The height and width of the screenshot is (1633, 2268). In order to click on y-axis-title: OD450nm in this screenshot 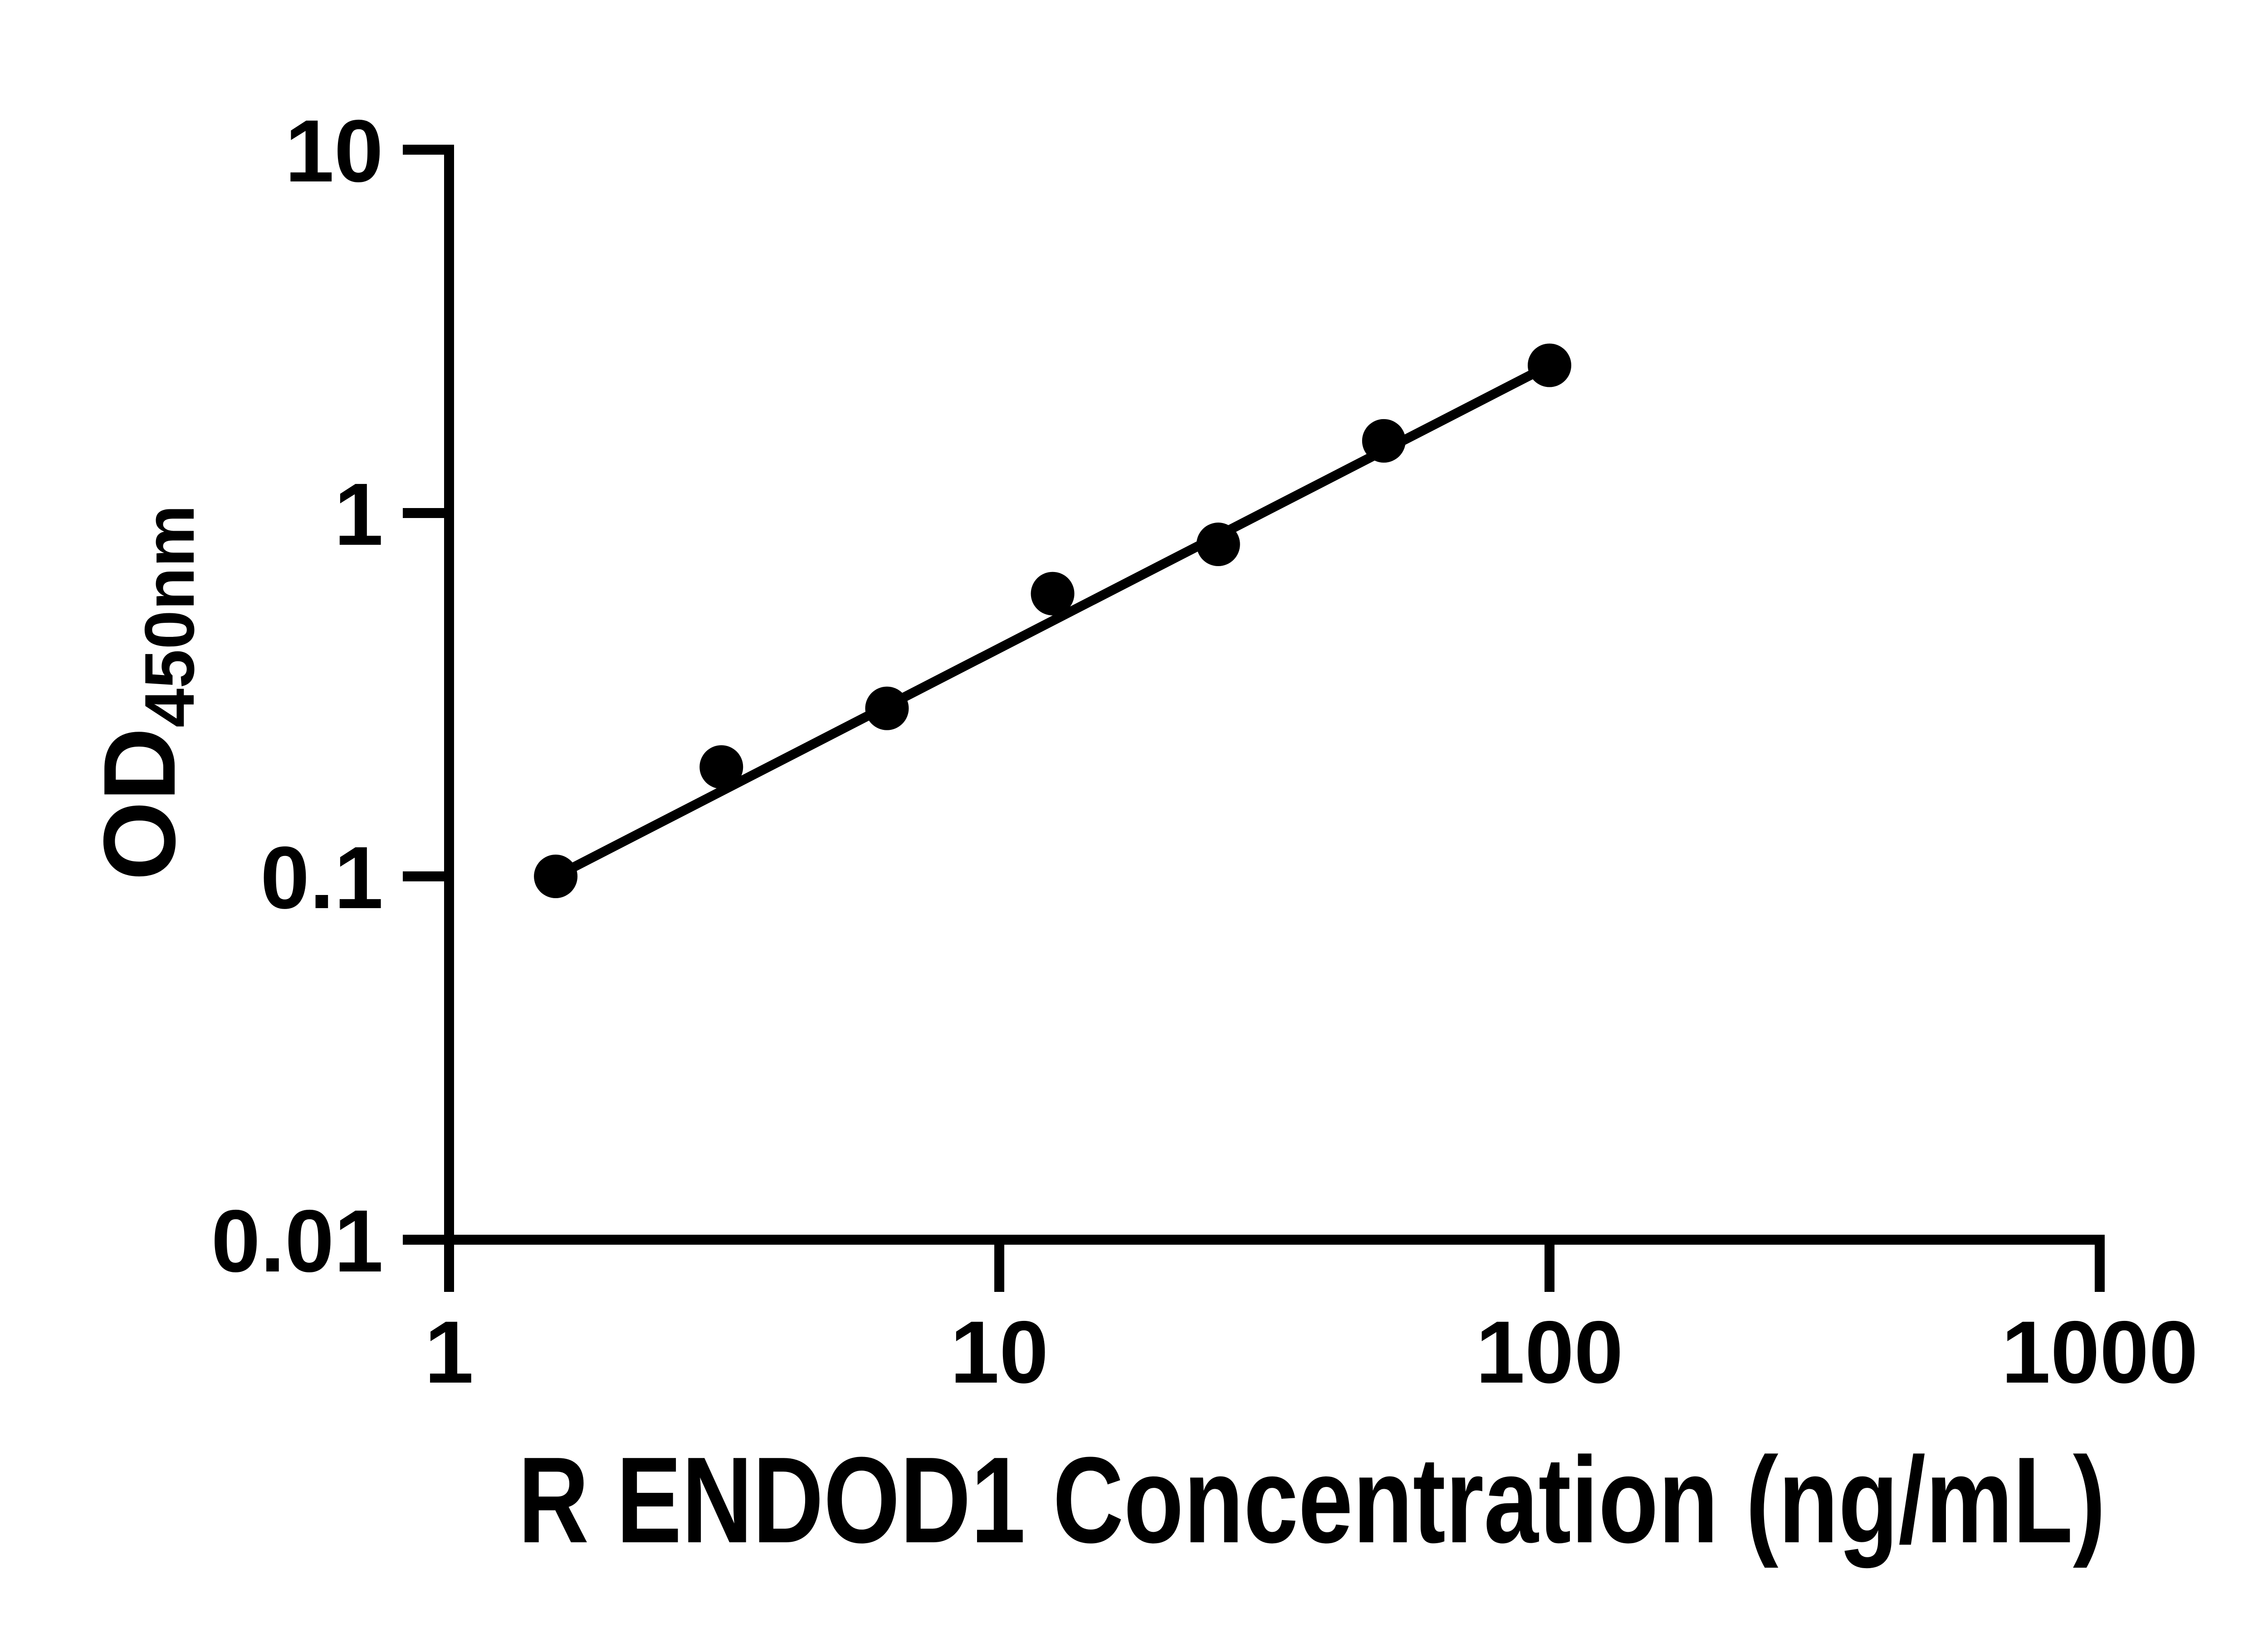, I will do `click(146, 693)`.